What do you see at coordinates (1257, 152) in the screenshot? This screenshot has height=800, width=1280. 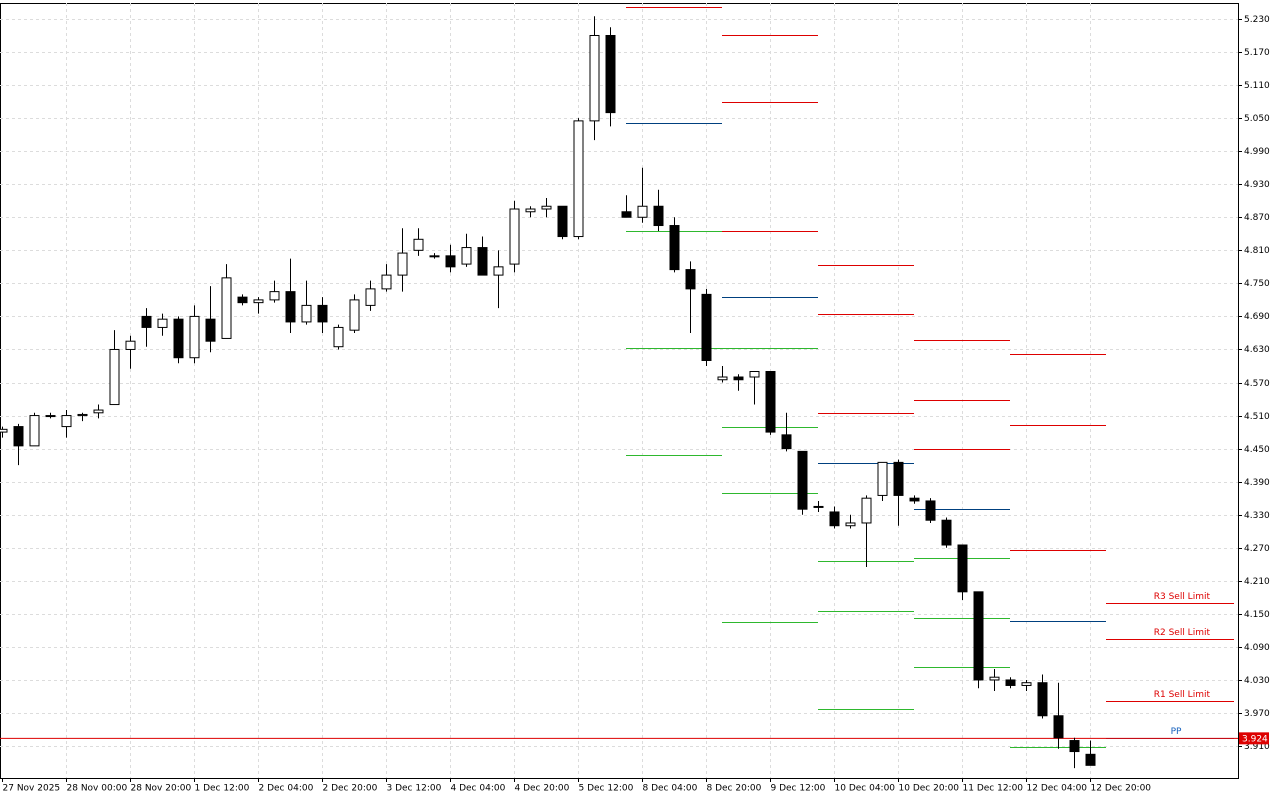 I see `y-tick-label: 4.990` at bounding box center [1257, 152].